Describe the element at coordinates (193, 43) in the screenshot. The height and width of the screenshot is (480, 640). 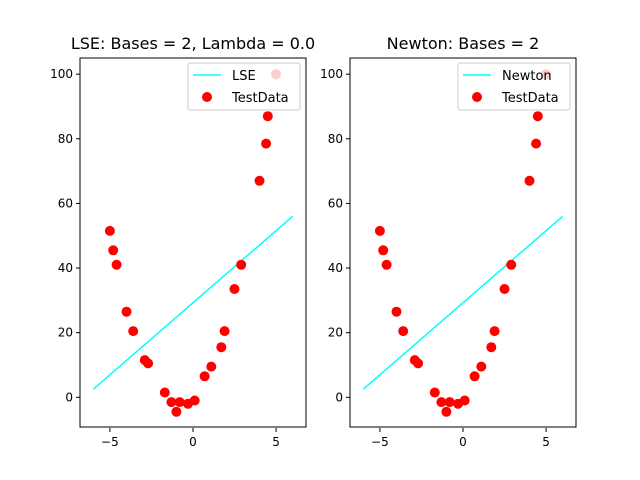
I see `subplot-title: LSE: Bases = 2, Lambda = 0.0` at that location.